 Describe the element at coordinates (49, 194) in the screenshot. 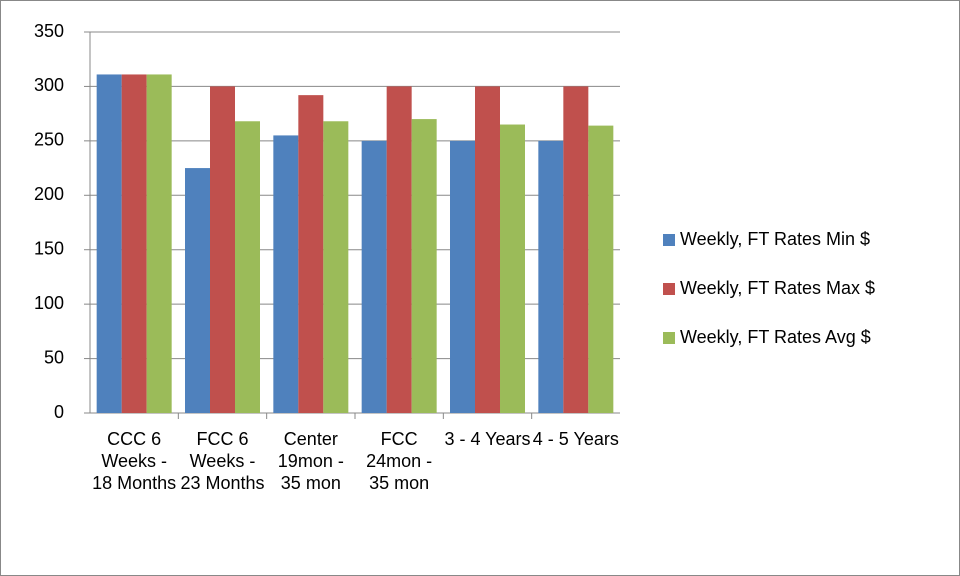

I see `y-tick-label: 200` at that location.